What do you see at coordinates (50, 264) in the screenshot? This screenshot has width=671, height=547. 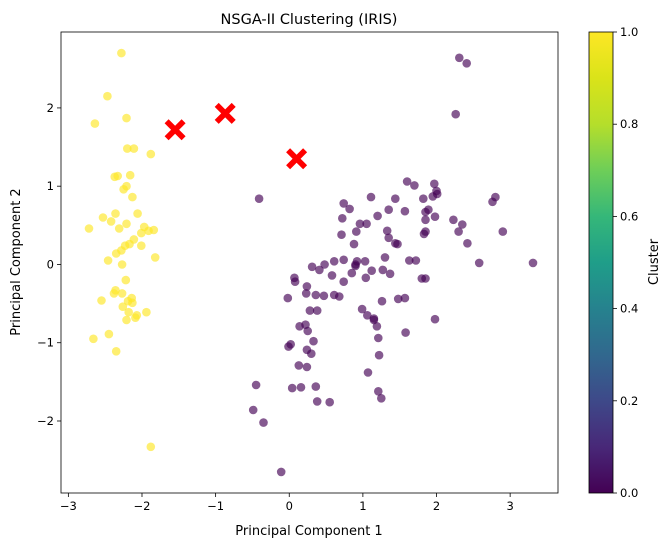 I see `y-tick-label: 0` at bounding box center [50, 264].